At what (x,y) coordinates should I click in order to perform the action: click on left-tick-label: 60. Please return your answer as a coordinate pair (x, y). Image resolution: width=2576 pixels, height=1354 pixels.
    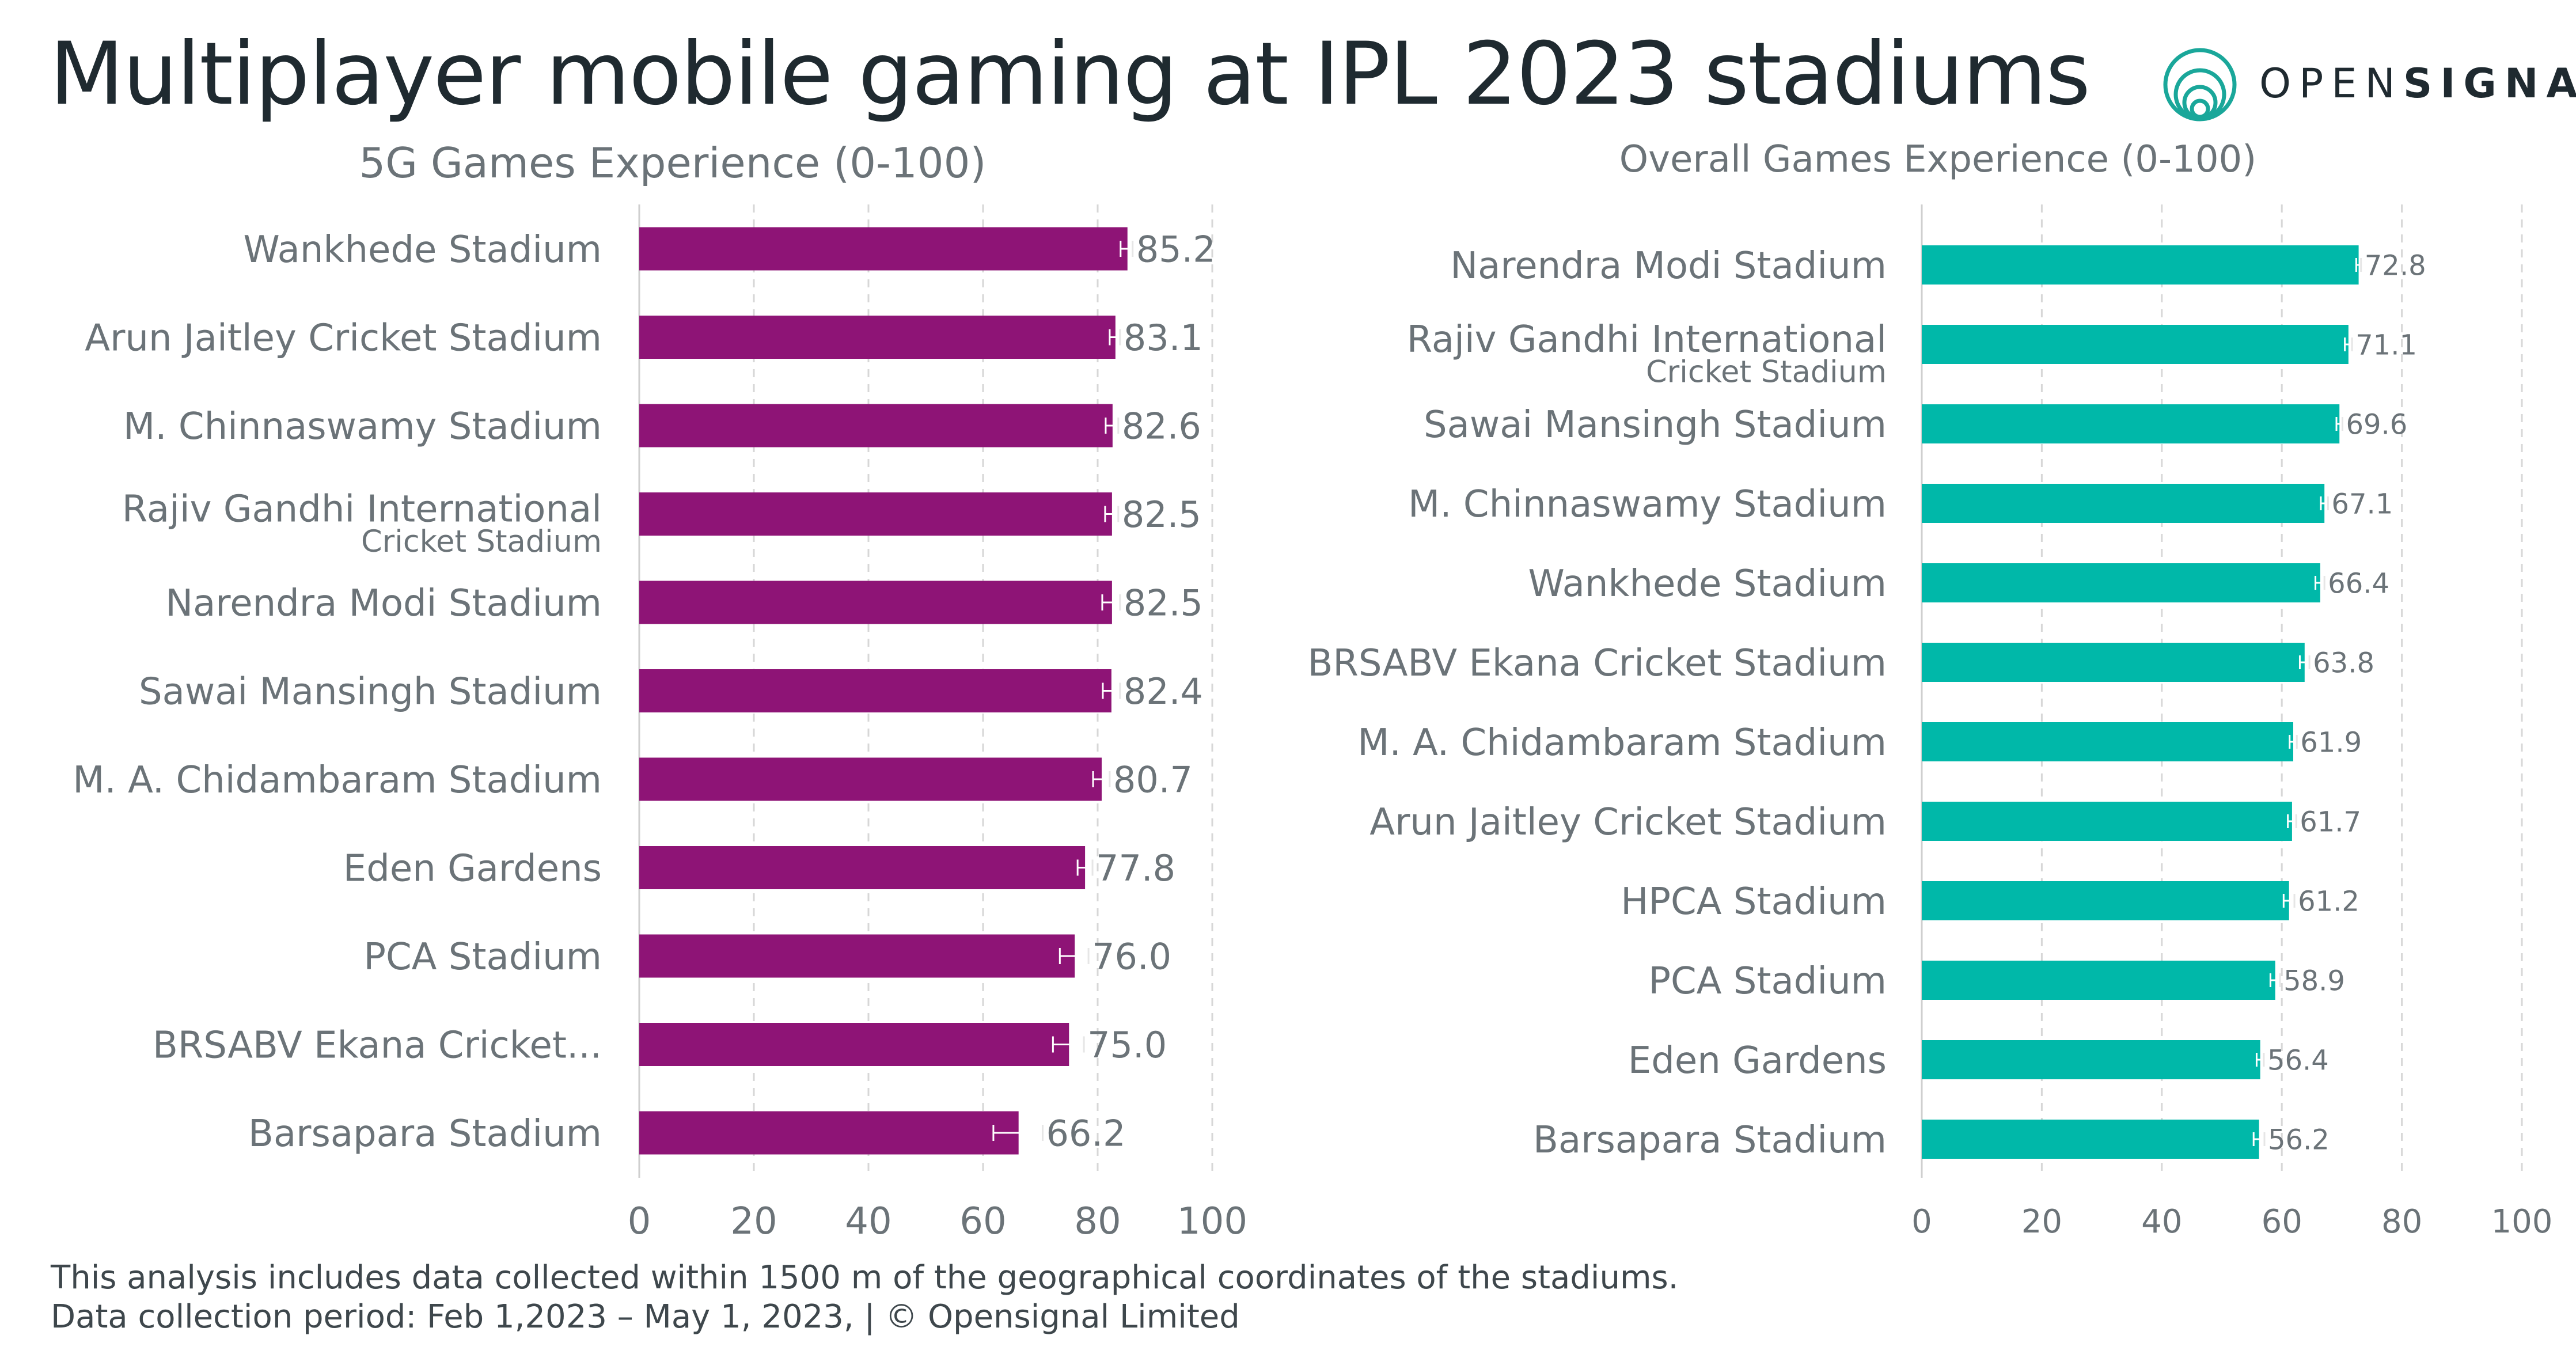
    Looking at the image, I should click on (983, 1222).